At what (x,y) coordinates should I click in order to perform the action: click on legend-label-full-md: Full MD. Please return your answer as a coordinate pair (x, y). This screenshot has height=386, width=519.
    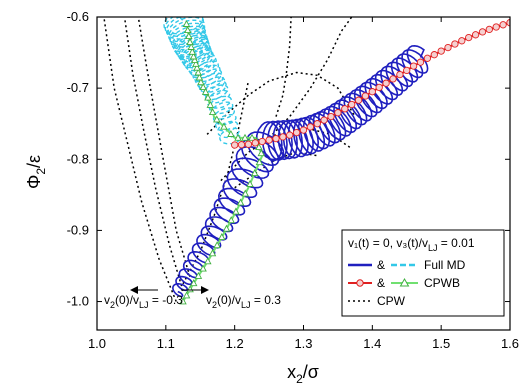
    Looking at the image, I should click on (445, 265).